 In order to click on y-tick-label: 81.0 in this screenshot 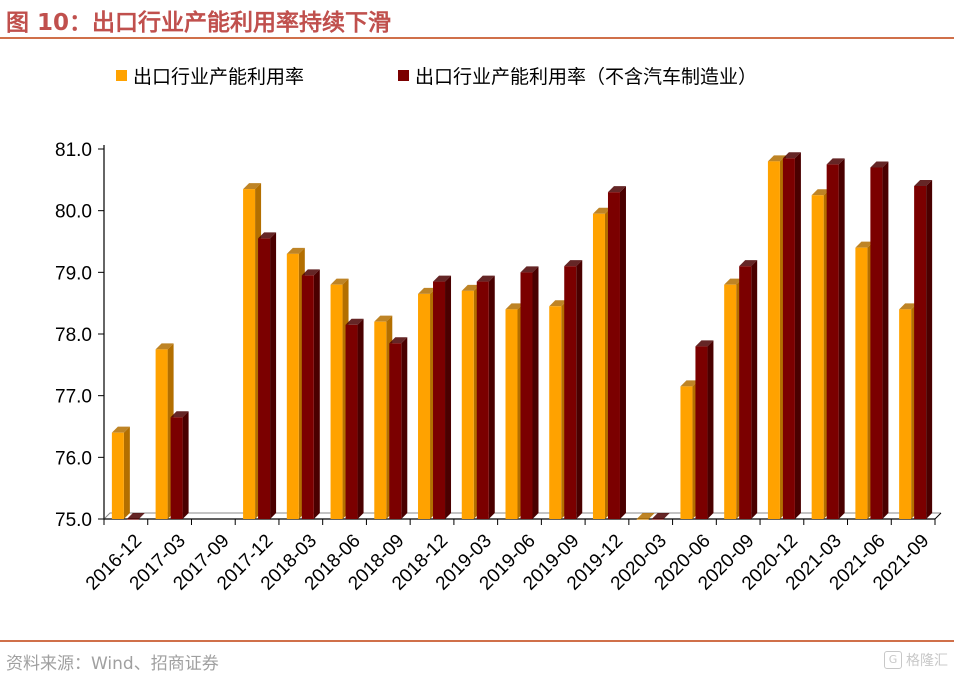, I will do `click(73, 150)`.